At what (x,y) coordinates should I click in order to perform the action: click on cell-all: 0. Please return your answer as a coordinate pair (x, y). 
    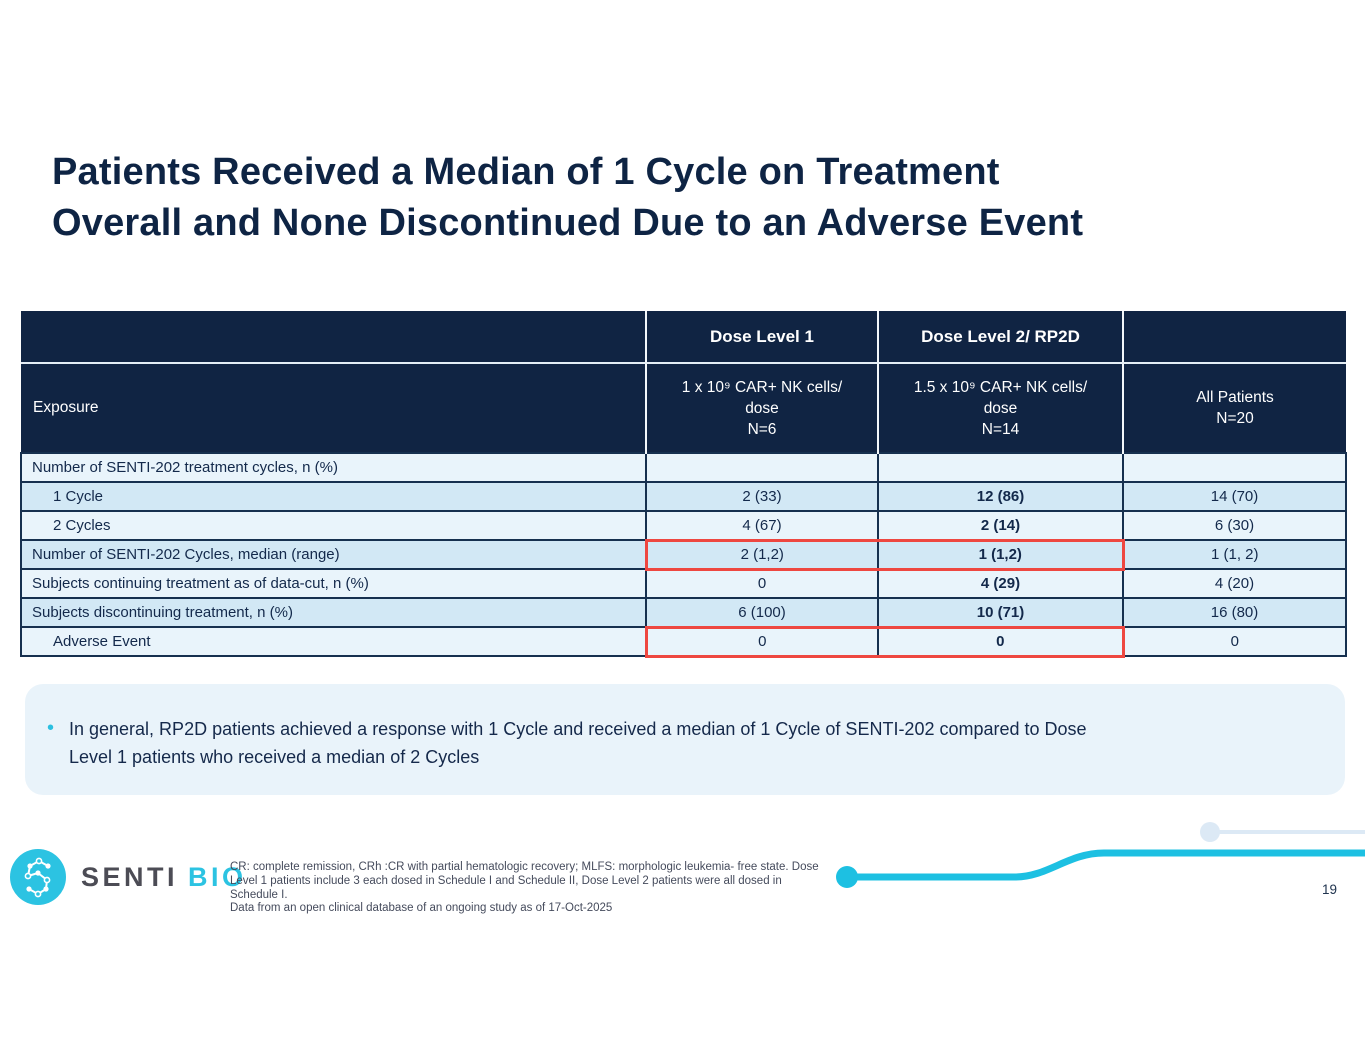
    Looking at the image, I should click on (1234, 641).